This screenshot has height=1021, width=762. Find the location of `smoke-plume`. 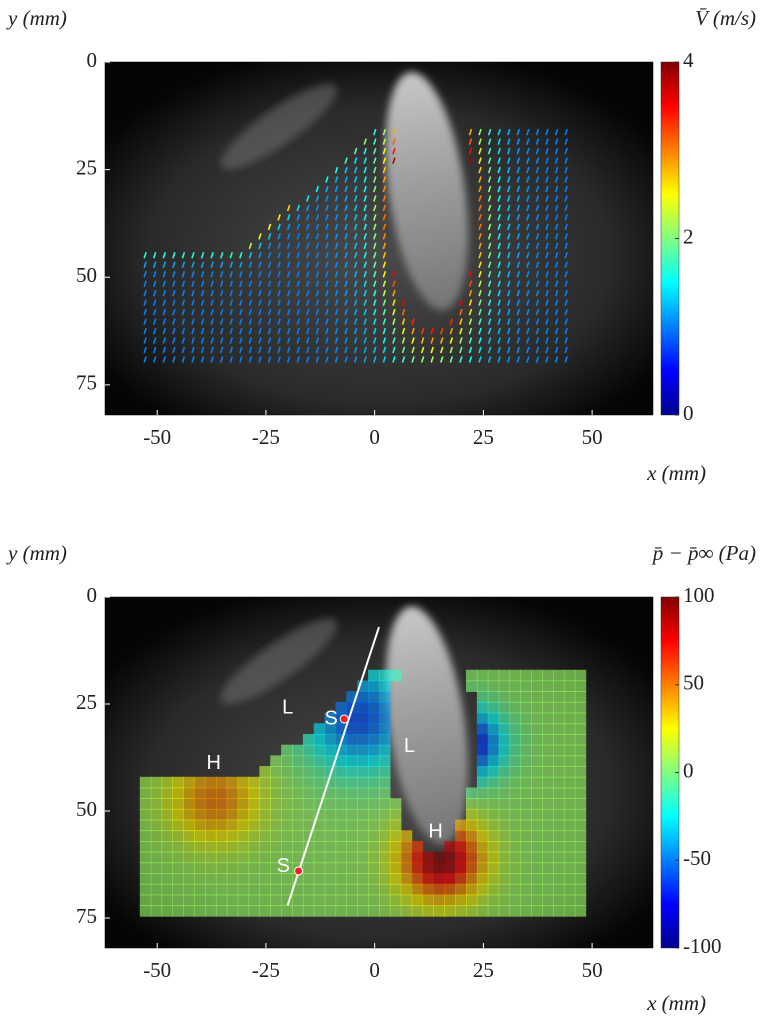

smoke-plume is located at coordinates (427, 725).